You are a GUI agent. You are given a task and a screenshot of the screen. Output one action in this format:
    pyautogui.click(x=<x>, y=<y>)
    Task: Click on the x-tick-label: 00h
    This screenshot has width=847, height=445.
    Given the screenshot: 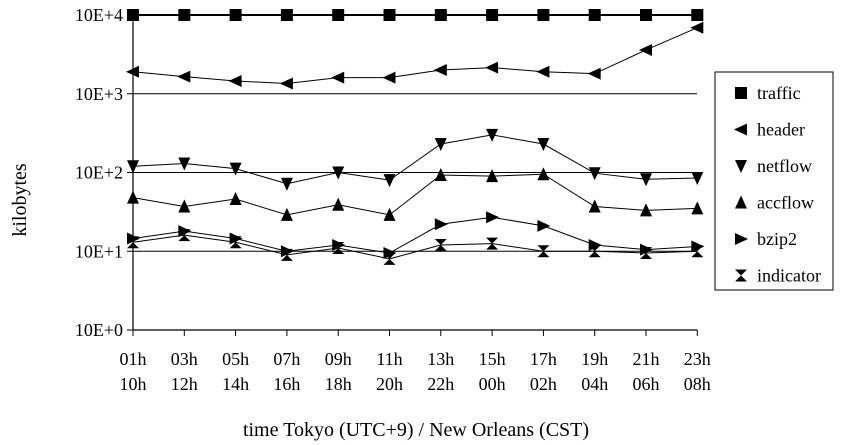 What is the action you would take?
    pyautogui.click(x=492, y=384)
    